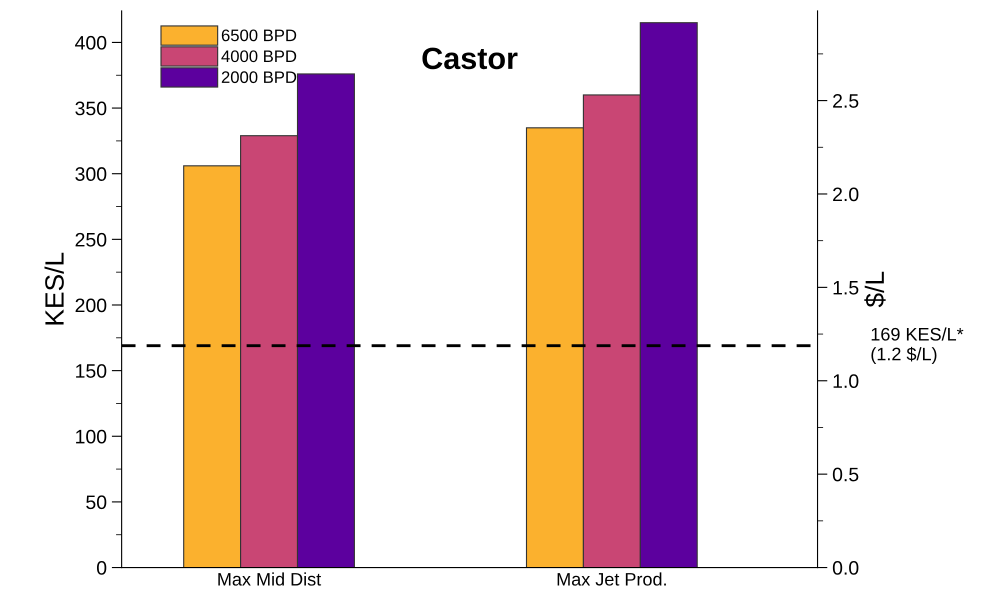 The width and height of the screenshot is (997, 607). What do you see at coordinates (845, 101) in the screenshot?
I see `y2-tick-label: 2.5` at bounding box center [845, 101].